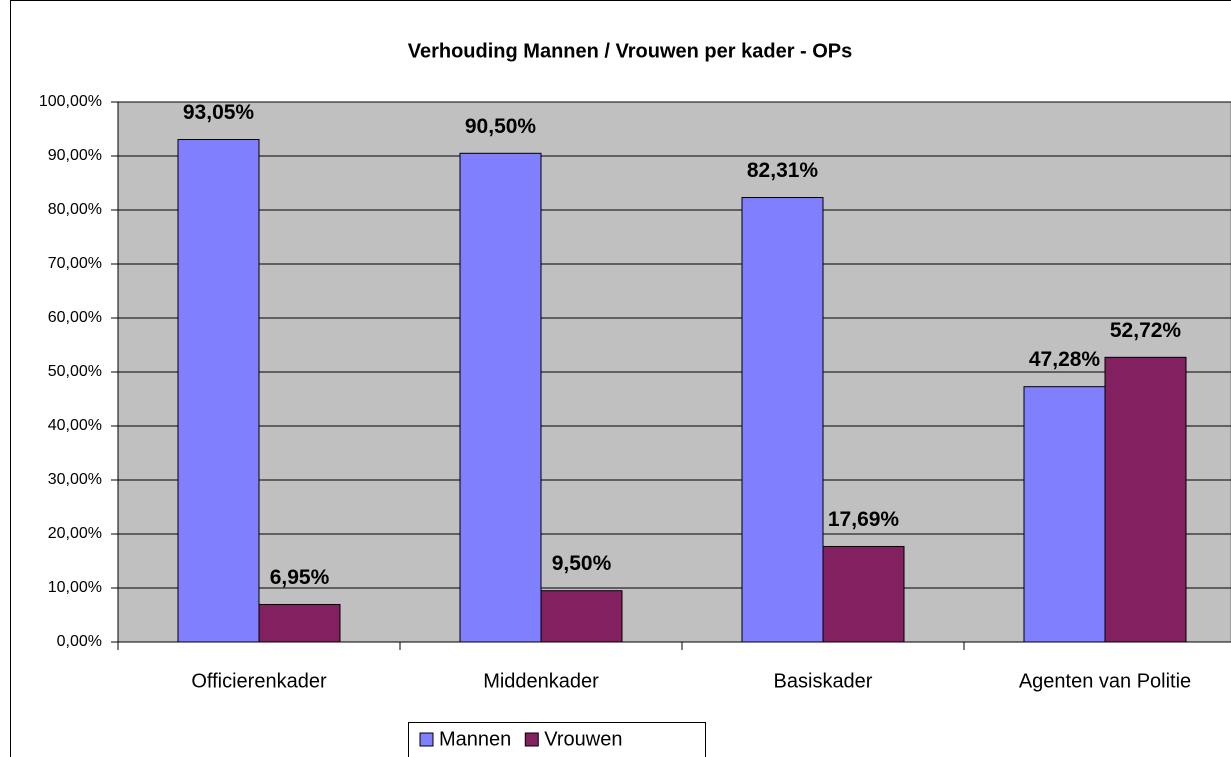 The height and width of the screenshot is (757, 1231). I want to click on y-tick-label: 50,00%, so click(75, 371).